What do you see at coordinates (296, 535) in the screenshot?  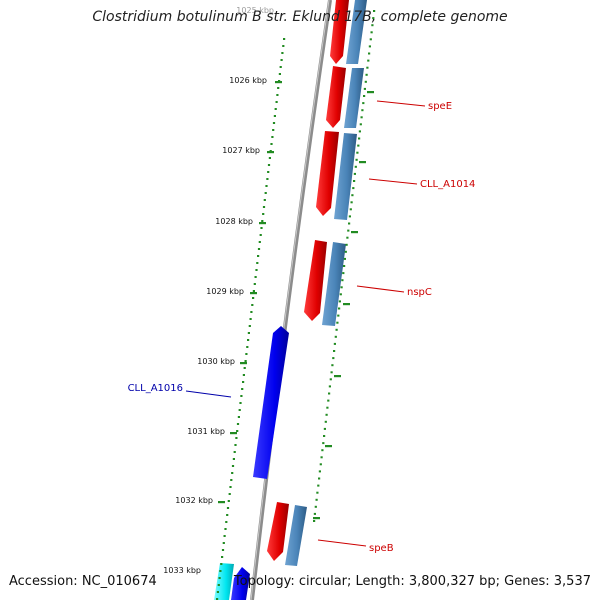 I see `cds-feature-forward-speb` at bounding box center [296, 535].